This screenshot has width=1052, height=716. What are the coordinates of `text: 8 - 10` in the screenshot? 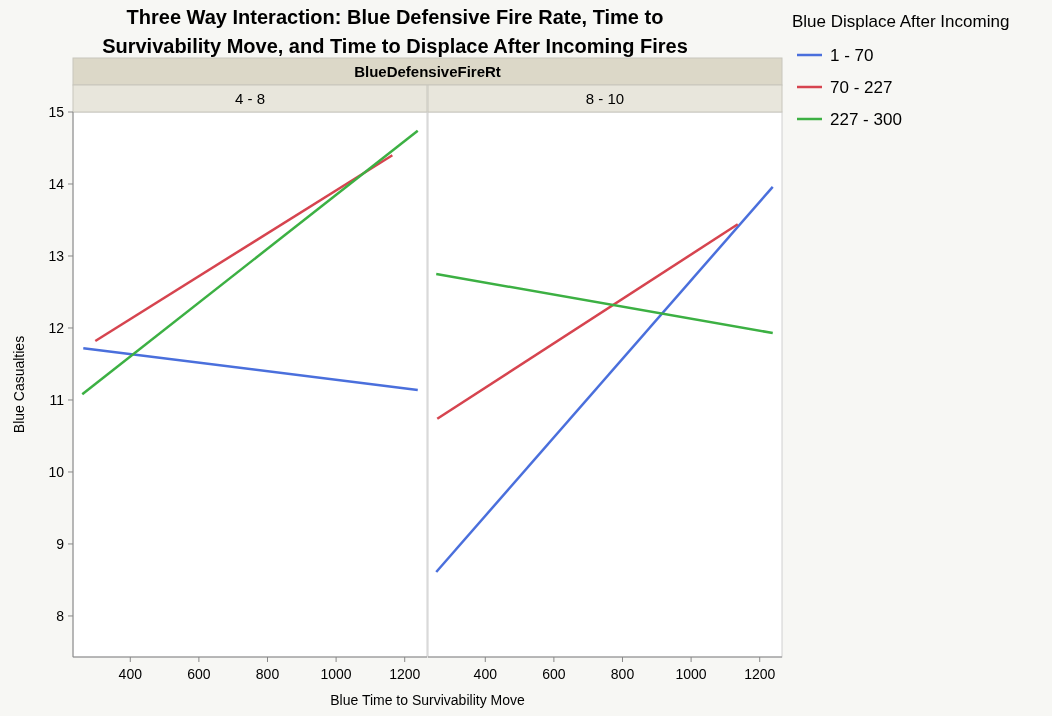 It's located at (605, 98).